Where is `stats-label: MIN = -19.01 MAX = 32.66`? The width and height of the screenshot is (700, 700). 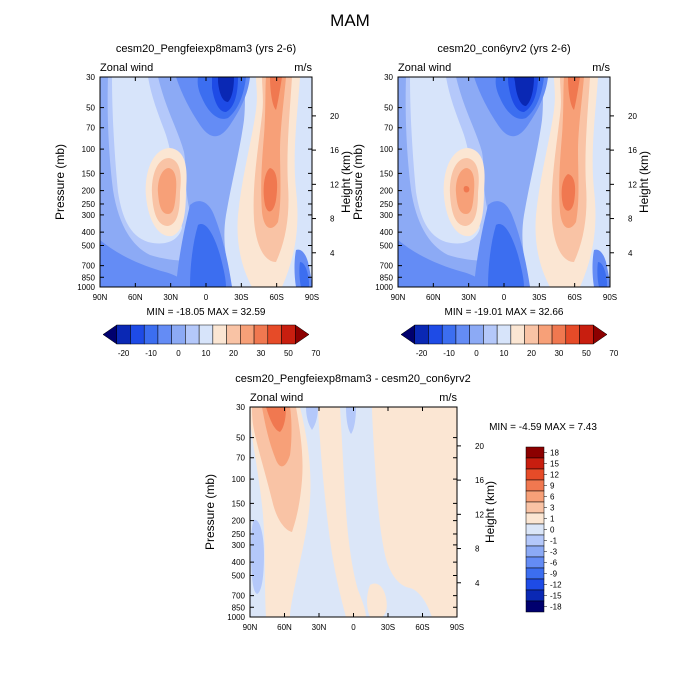
stats-label: MIN = -19.01 MAX = 32.66 is located at coordinates (504, 312).